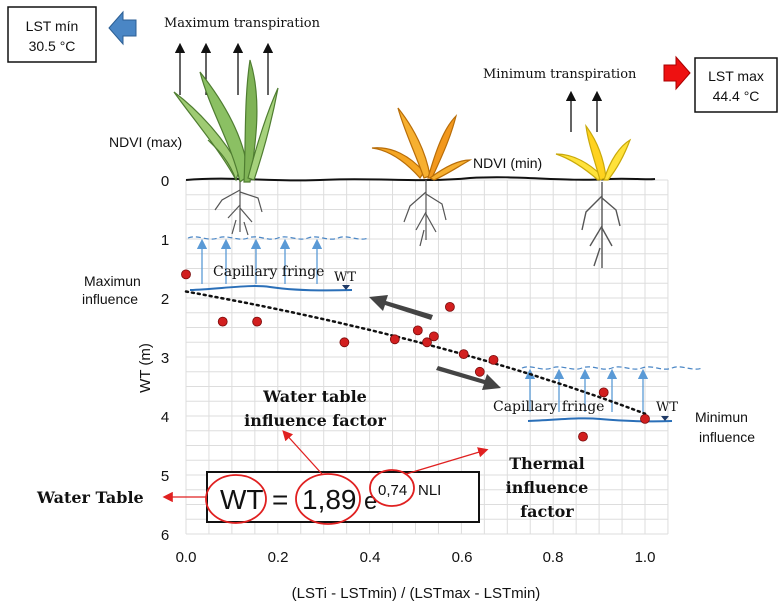  I want to click on annotation-arrows, so click(325, 466).